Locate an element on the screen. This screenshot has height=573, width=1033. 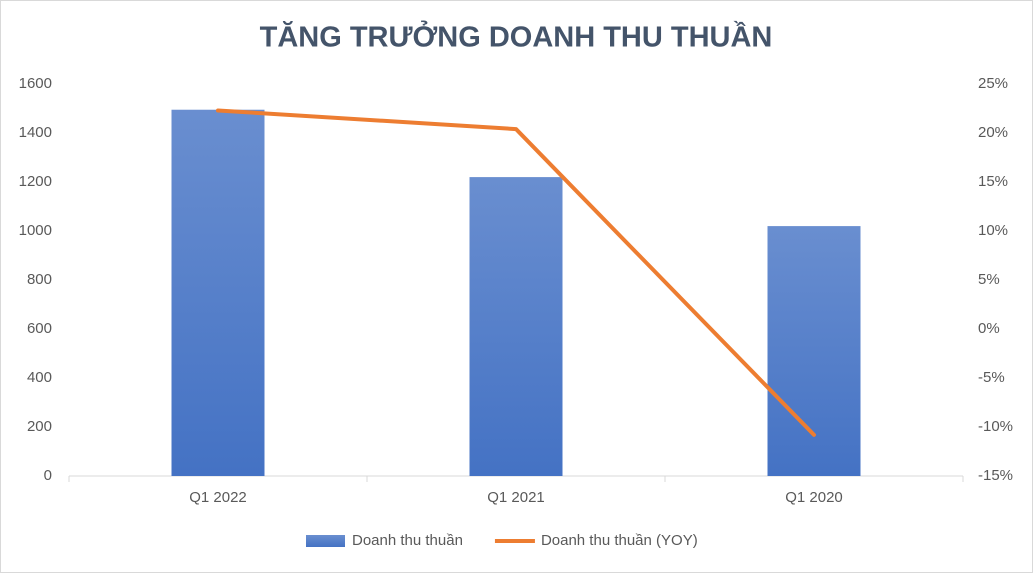
y2-tick-label: -15% is located at coordinates (995, 475).